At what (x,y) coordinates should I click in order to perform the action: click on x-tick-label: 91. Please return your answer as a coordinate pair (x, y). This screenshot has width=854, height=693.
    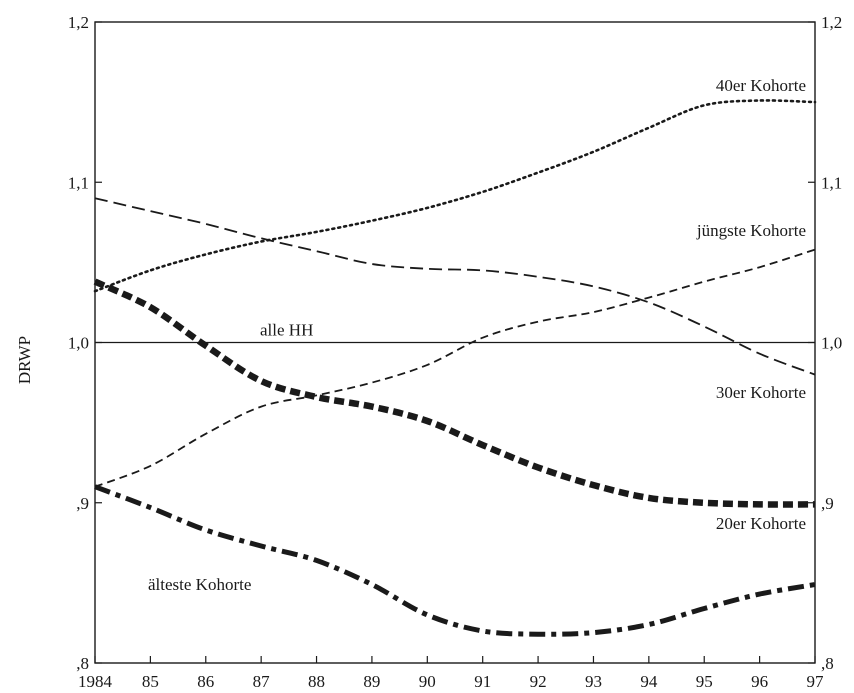
    Looking at the image, I should click on (482, 681).